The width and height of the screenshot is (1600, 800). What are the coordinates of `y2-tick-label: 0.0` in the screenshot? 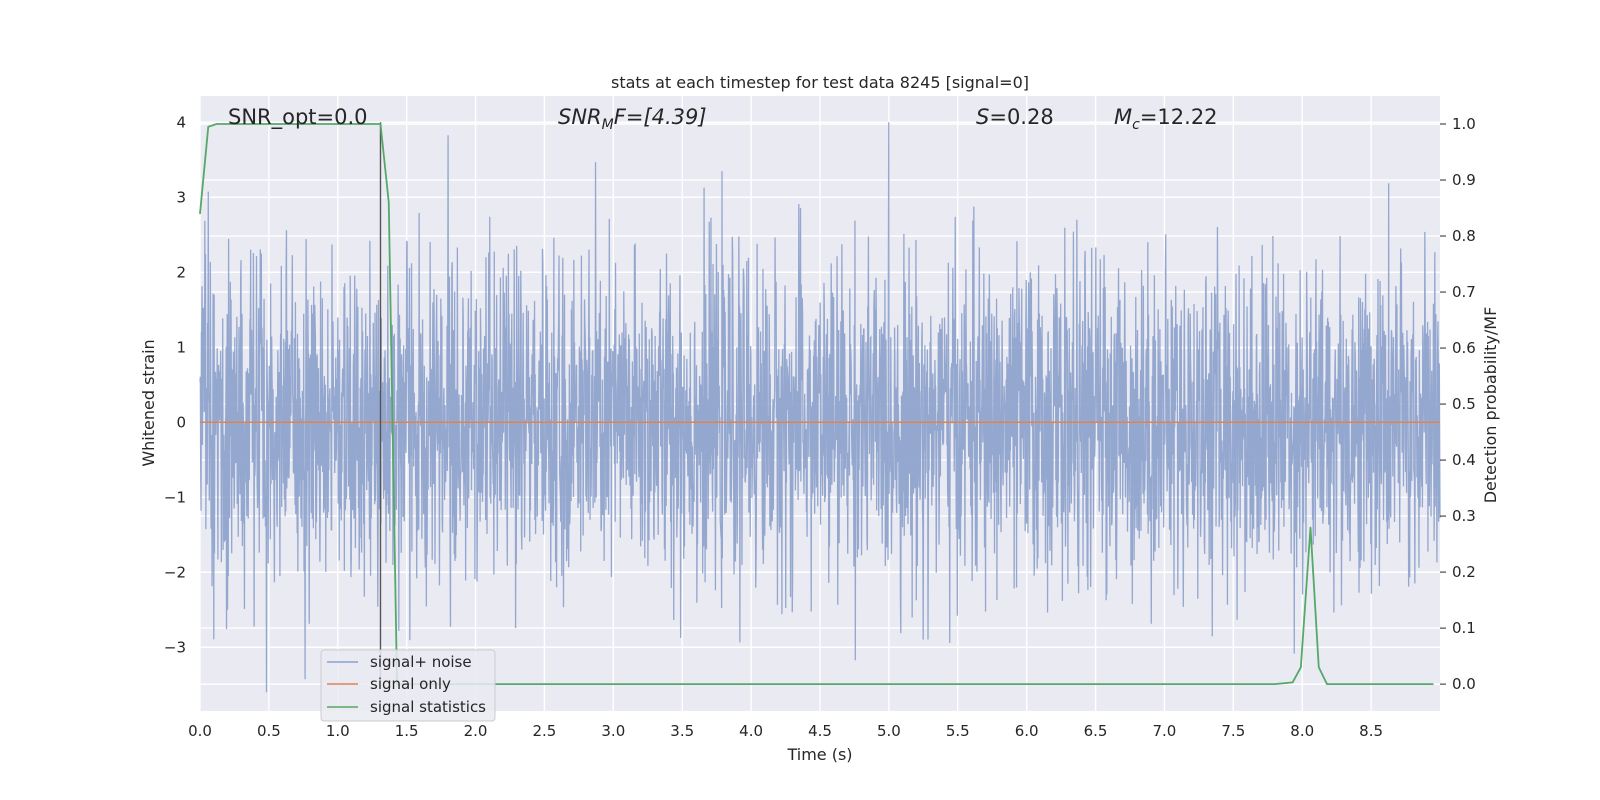 It's located at (1464, 684).